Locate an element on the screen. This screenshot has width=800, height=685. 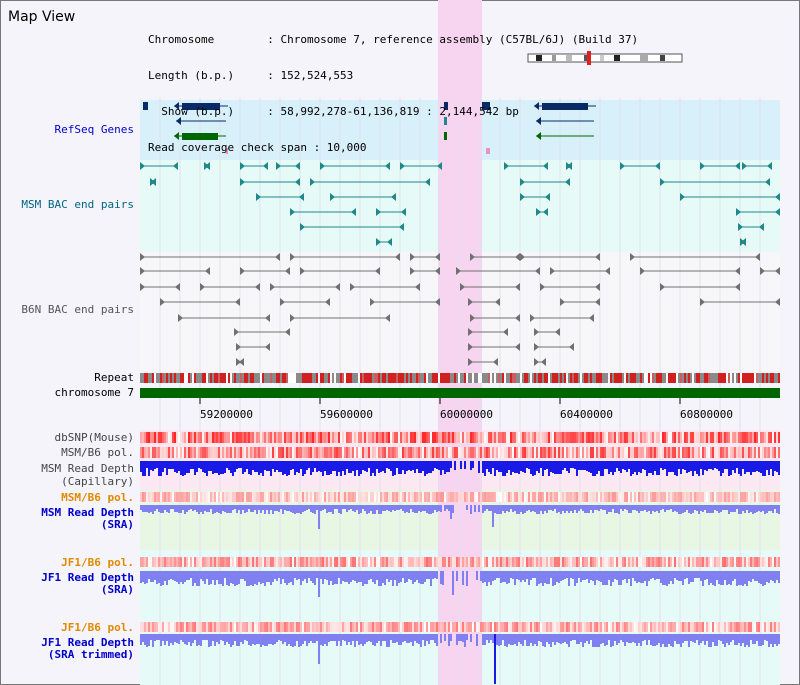
msm-bac-end is located at coordinates (312, 182).